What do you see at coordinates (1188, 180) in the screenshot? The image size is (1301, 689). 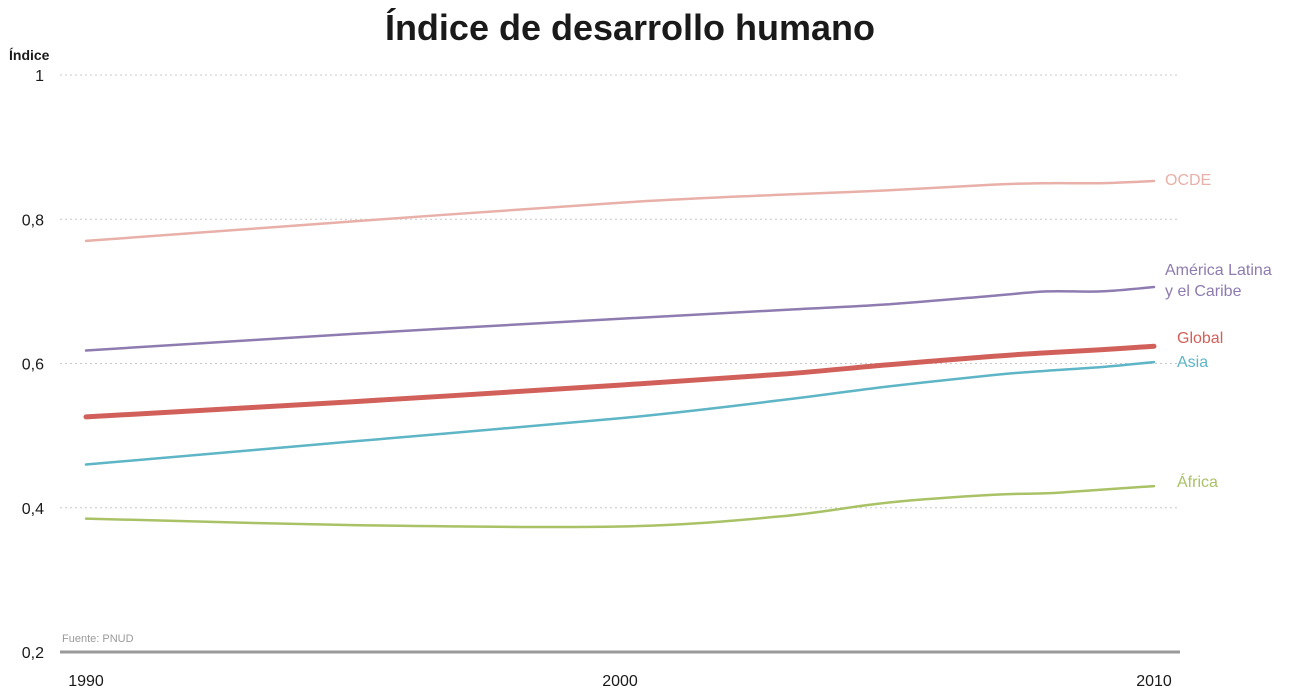 I see `series-label-ocde: OCDE` at bounding box center [1188, 180].